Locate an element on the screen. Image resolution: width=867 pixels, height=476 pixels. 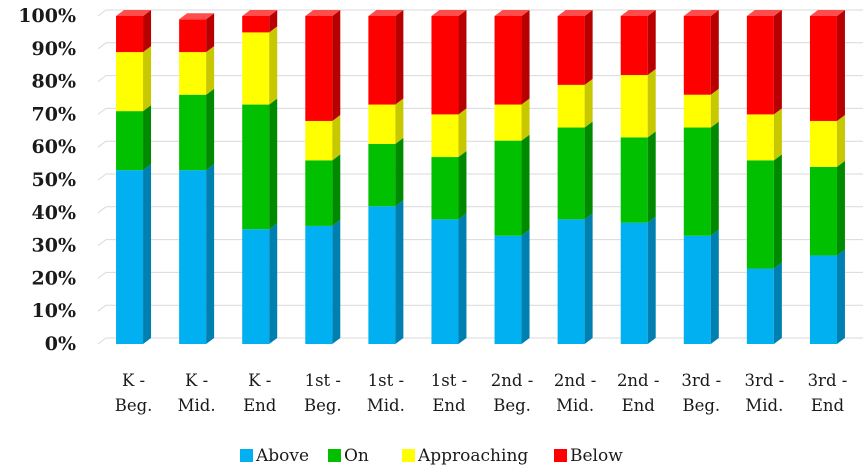
legend-swatch-below is located at coordinates (560, 455).